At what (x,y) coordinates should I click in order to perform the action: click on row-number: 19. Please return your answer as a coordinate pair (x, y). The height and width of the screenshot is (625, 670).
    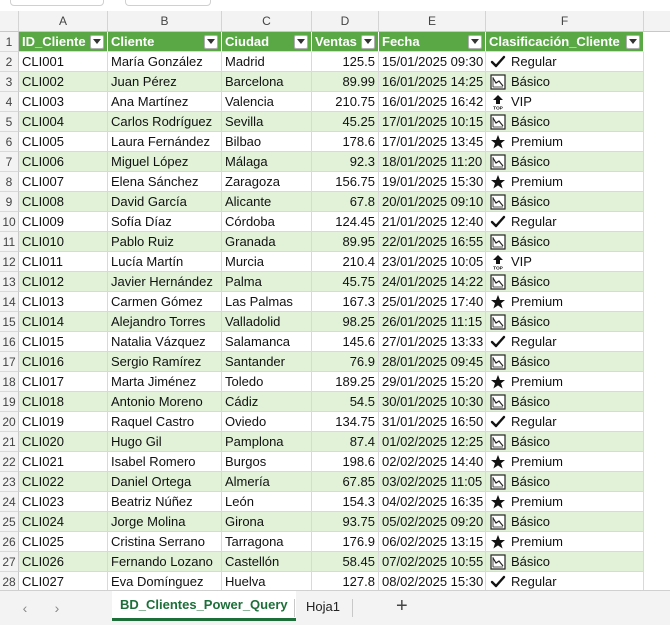
    Looking at the image, I should click on (9, 402).